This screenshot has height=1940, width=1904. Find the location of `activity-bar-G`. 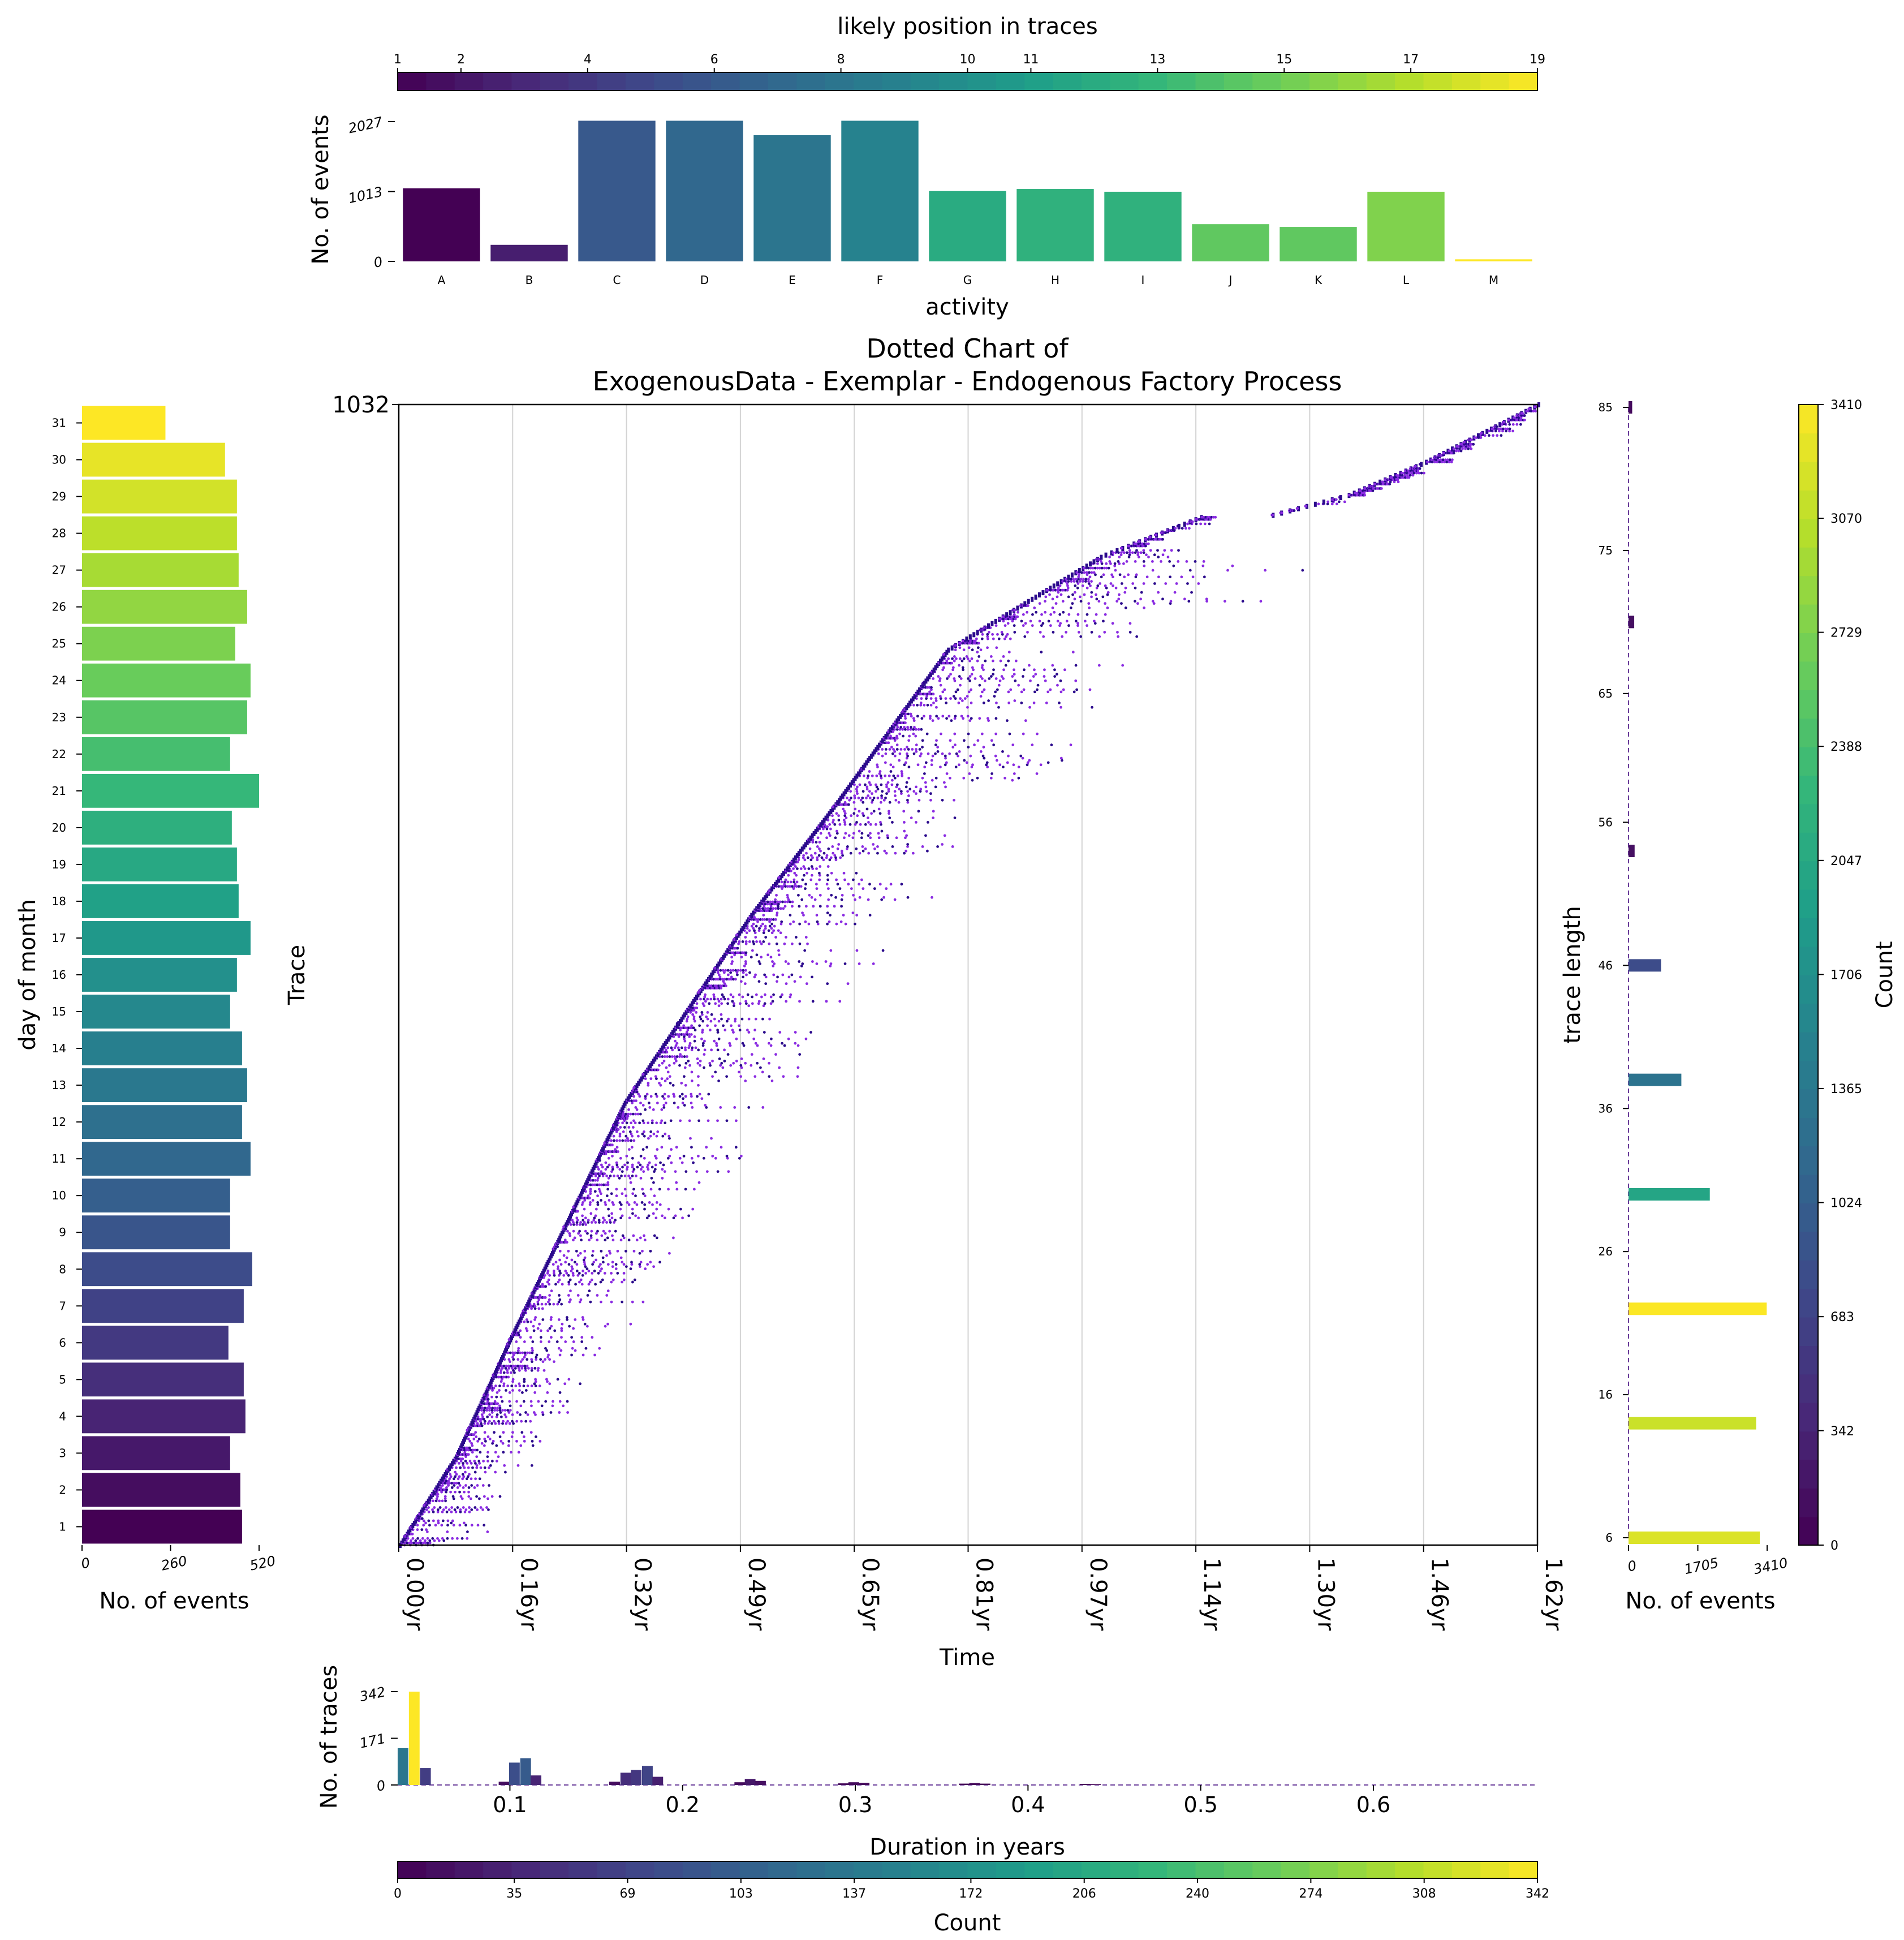

activity-bar-G is located at coordinates (967, 226).